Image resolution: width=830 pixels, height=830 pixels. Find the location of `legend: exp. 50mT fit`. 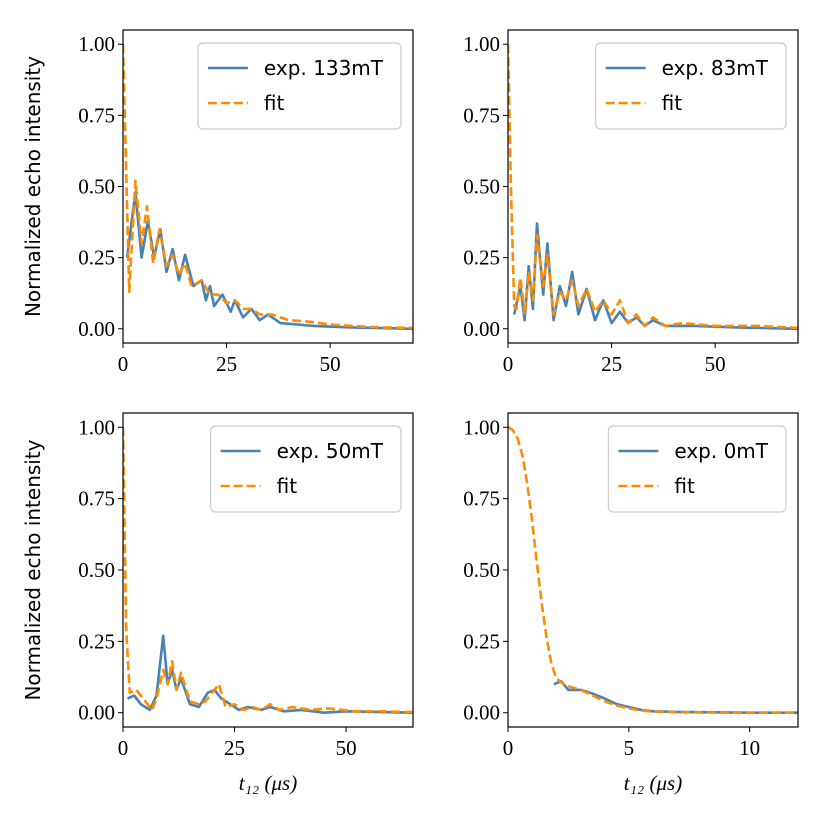

legend: exp. 50mT fit is located at coordinates (306, 469).